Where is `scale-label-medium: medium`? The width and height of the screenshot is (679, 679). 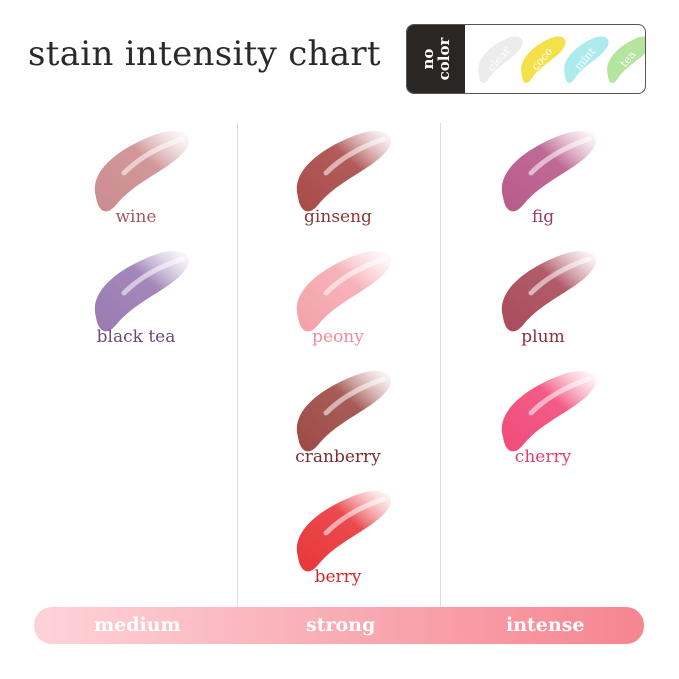
scale-label-medium: medium is located at coordinates (137, 625).